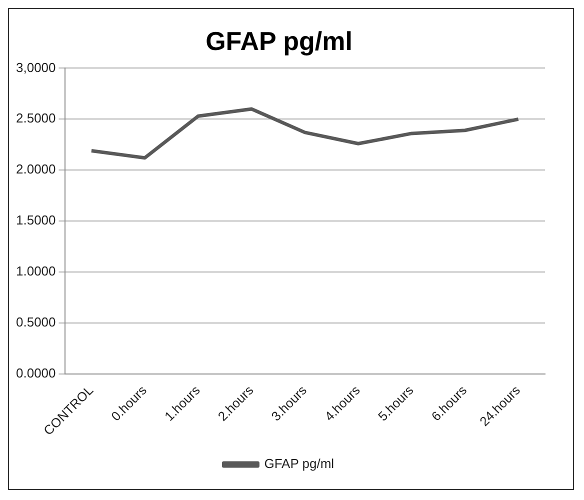  Describe the element at coordinates (279, 41) in the screenshot. I see `chart-title: GFAP pg/ml` at that location.